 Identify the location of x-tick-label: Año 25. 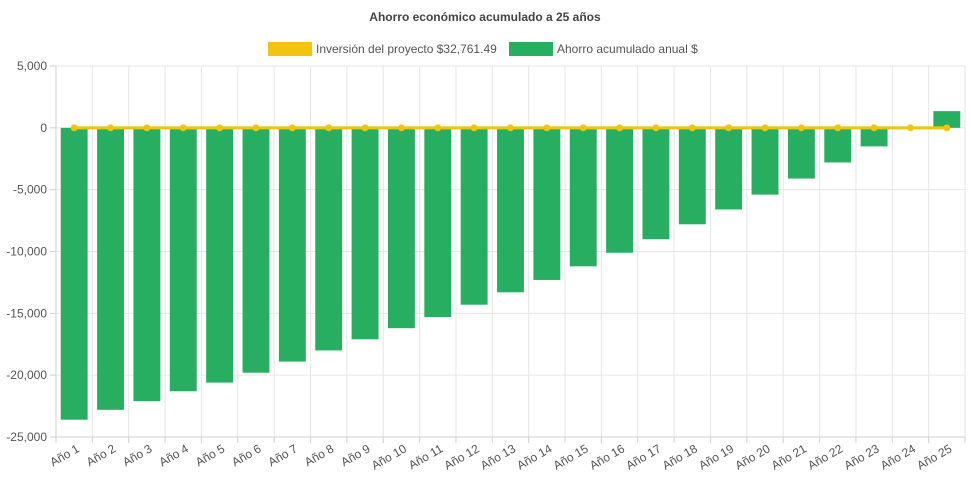
(934, 456).